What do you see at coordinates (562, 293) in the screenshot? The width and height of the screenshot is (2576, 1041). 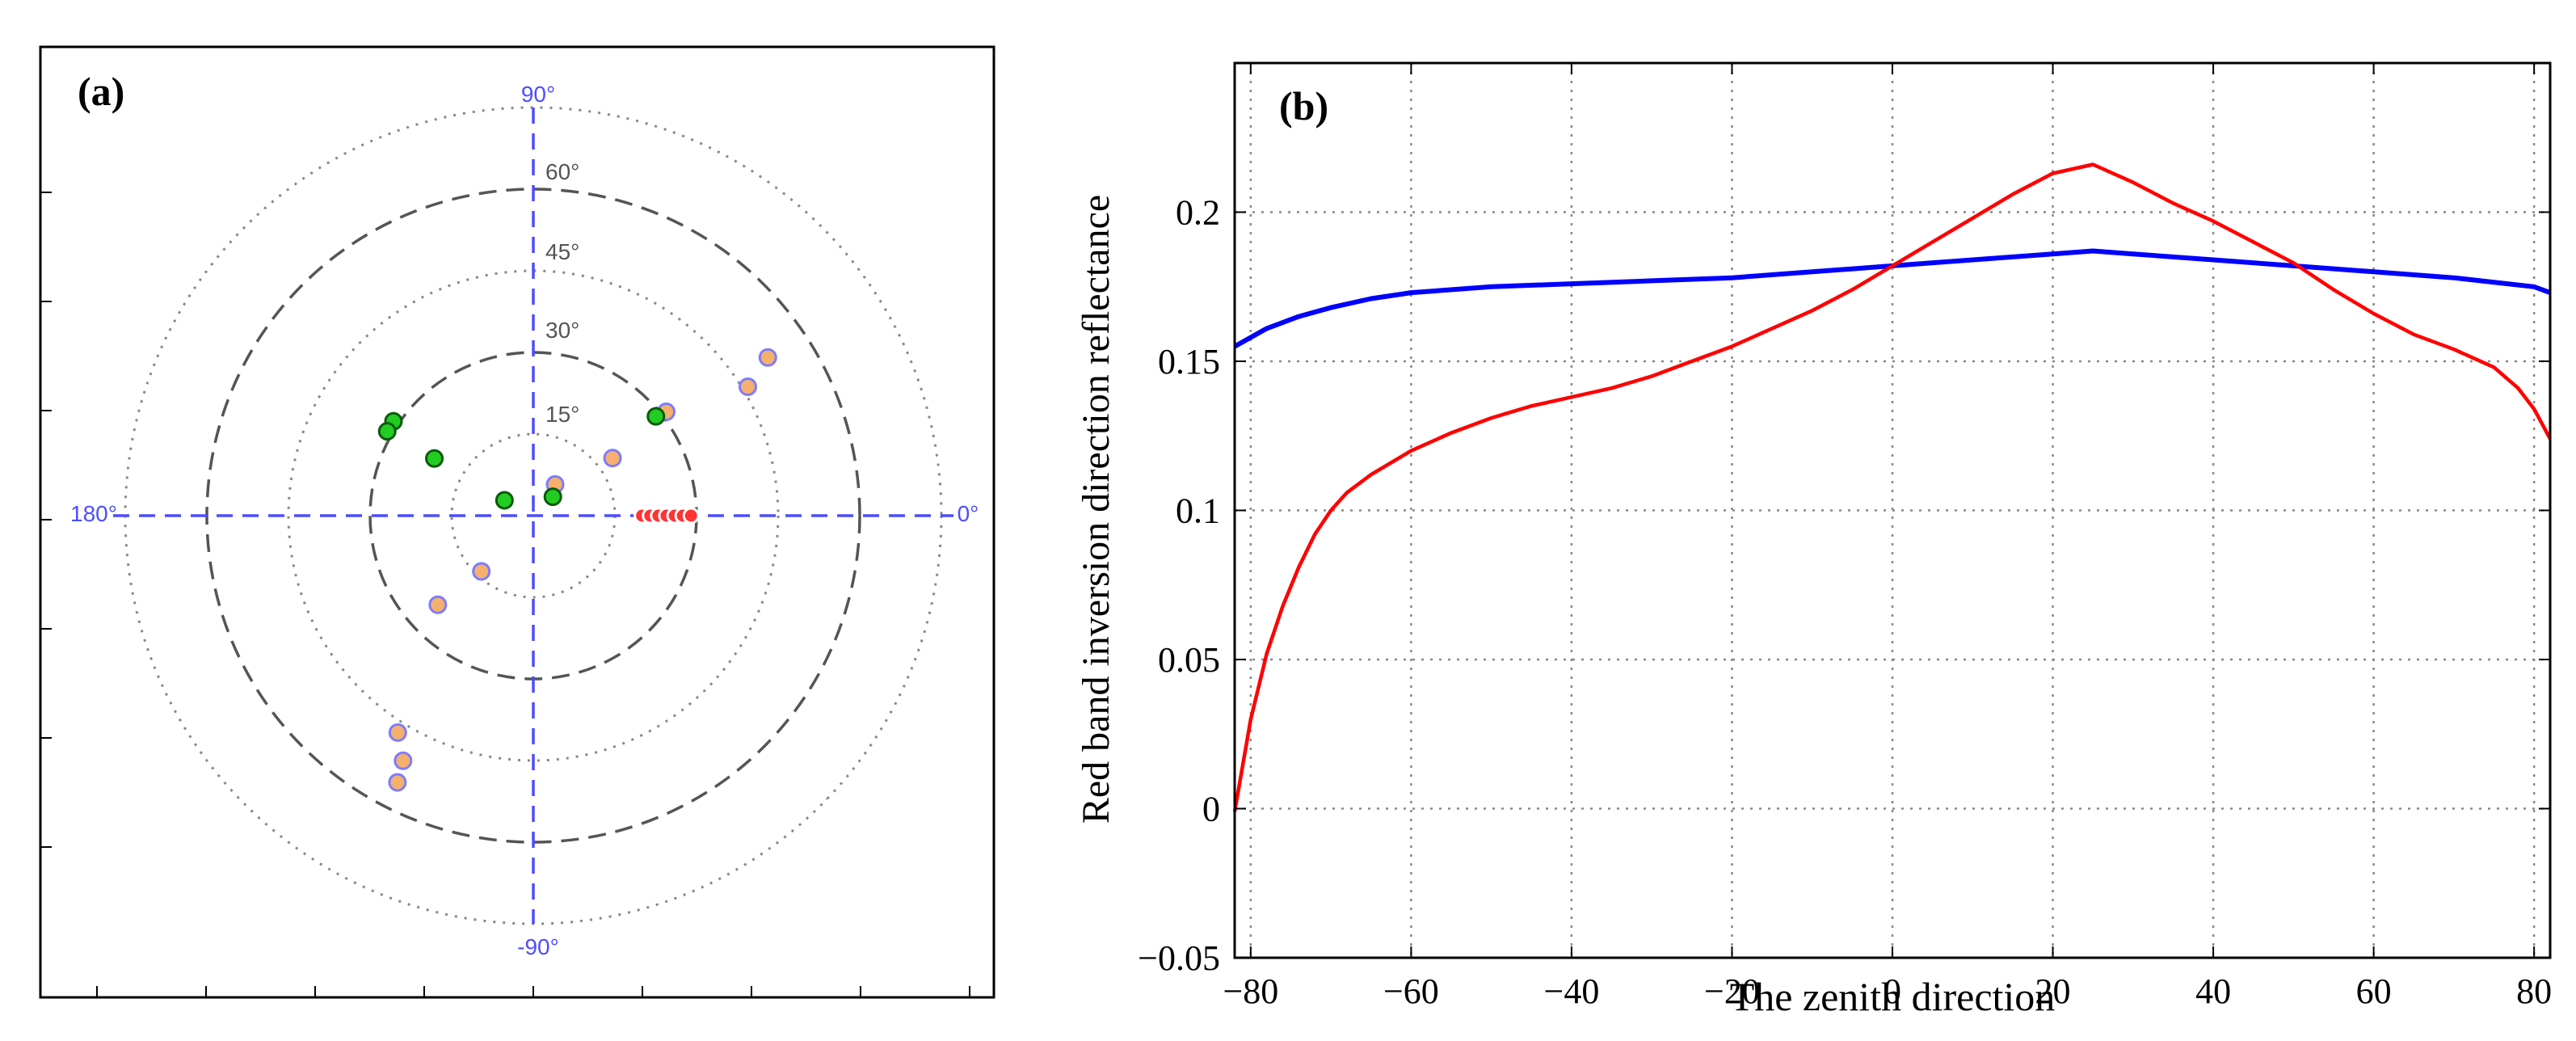 I see `ring-labels: 15° 30° 45° 60°` at bounding box center [562, 293].